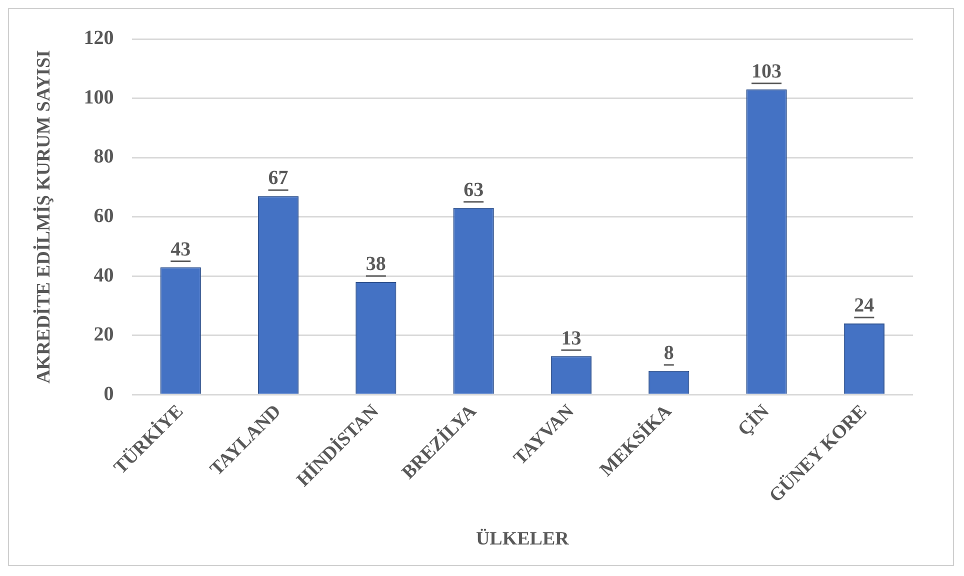 Image resolution: width=964 pixels, height=576 pixels. I want to click on y-tick-label: 100, so click(99, 97).